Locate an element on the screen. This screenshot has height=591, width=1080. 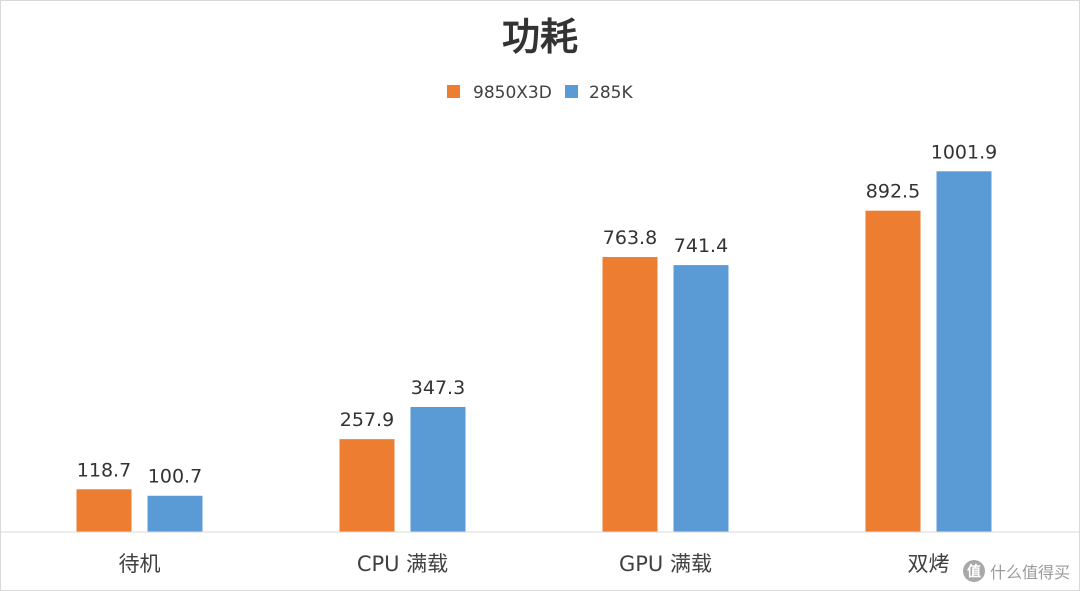
legend: 9850X3D 285K is located at coordinates (540, 93).